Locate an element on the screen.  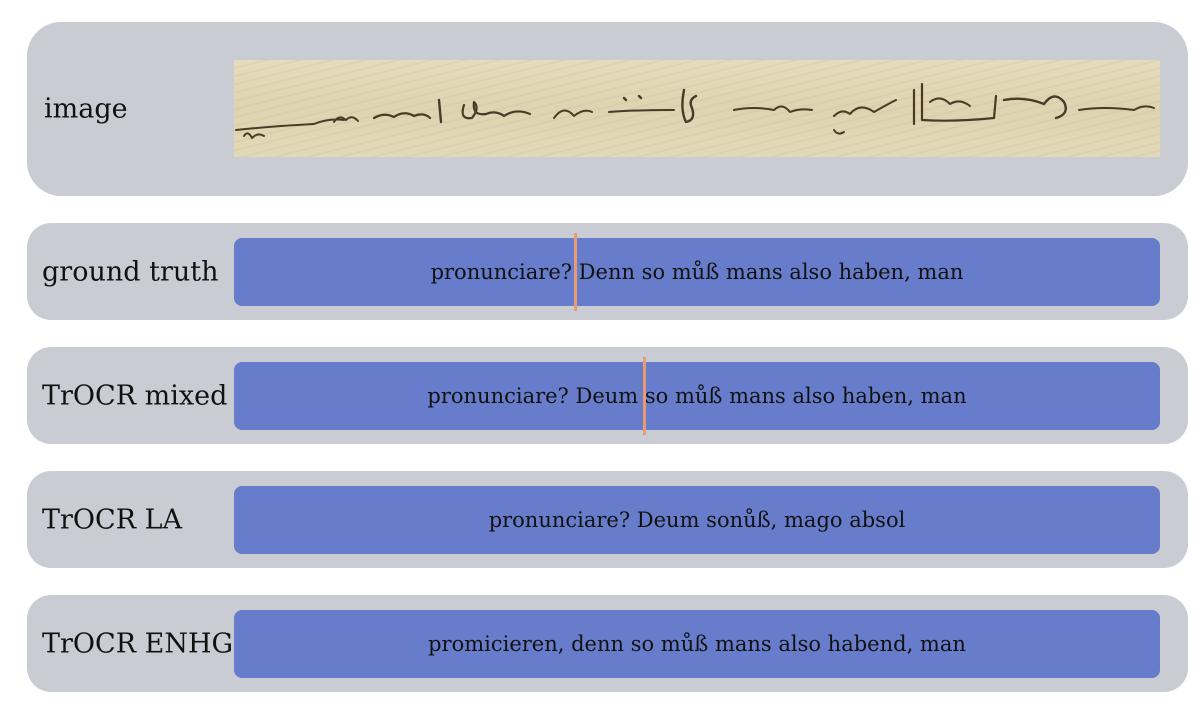
transcription-text: pronunciare? Deum sonůß, mago absol is located at coordinates (697, 520).